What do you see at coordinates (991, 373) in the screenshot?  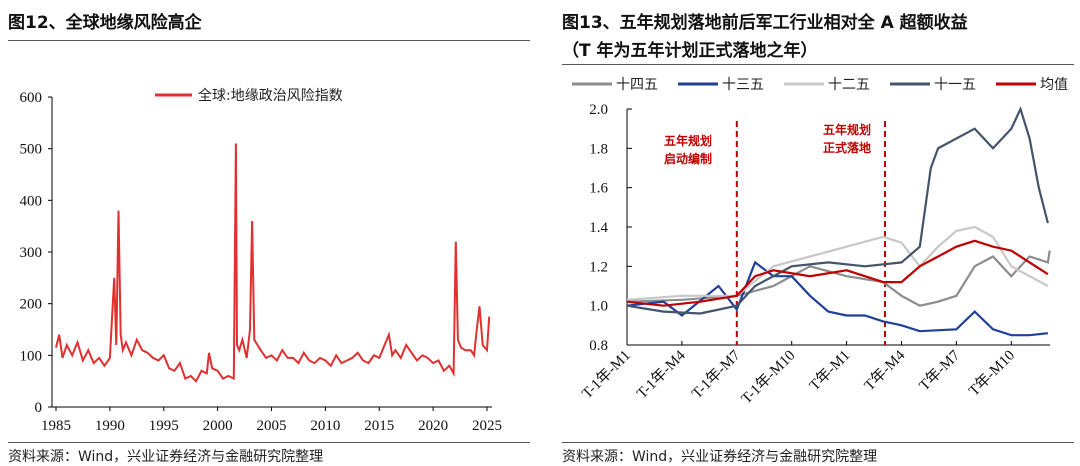 I see `right-x-tick-label: T年-M10` at bounding box center [991, 373].